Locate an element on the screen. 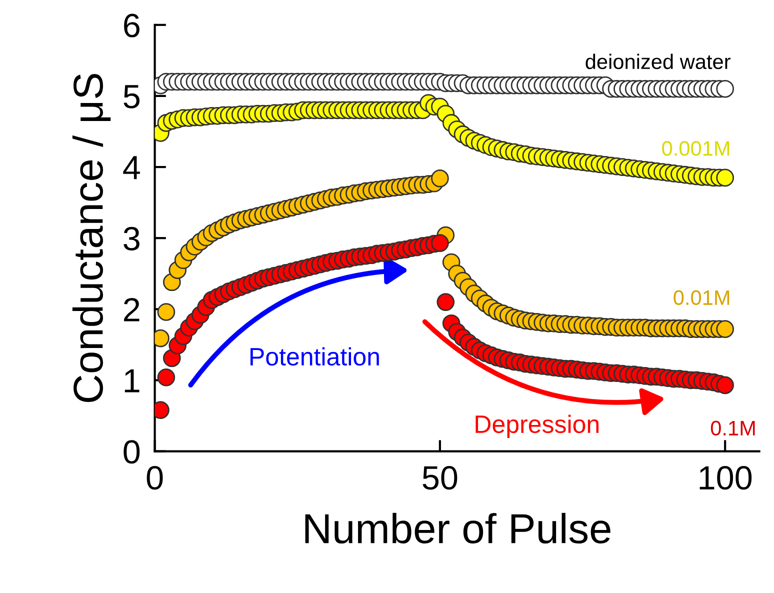 The width and height of the screenshot is (774, 593). annotation: Depression is located at coordinates (537, 426).